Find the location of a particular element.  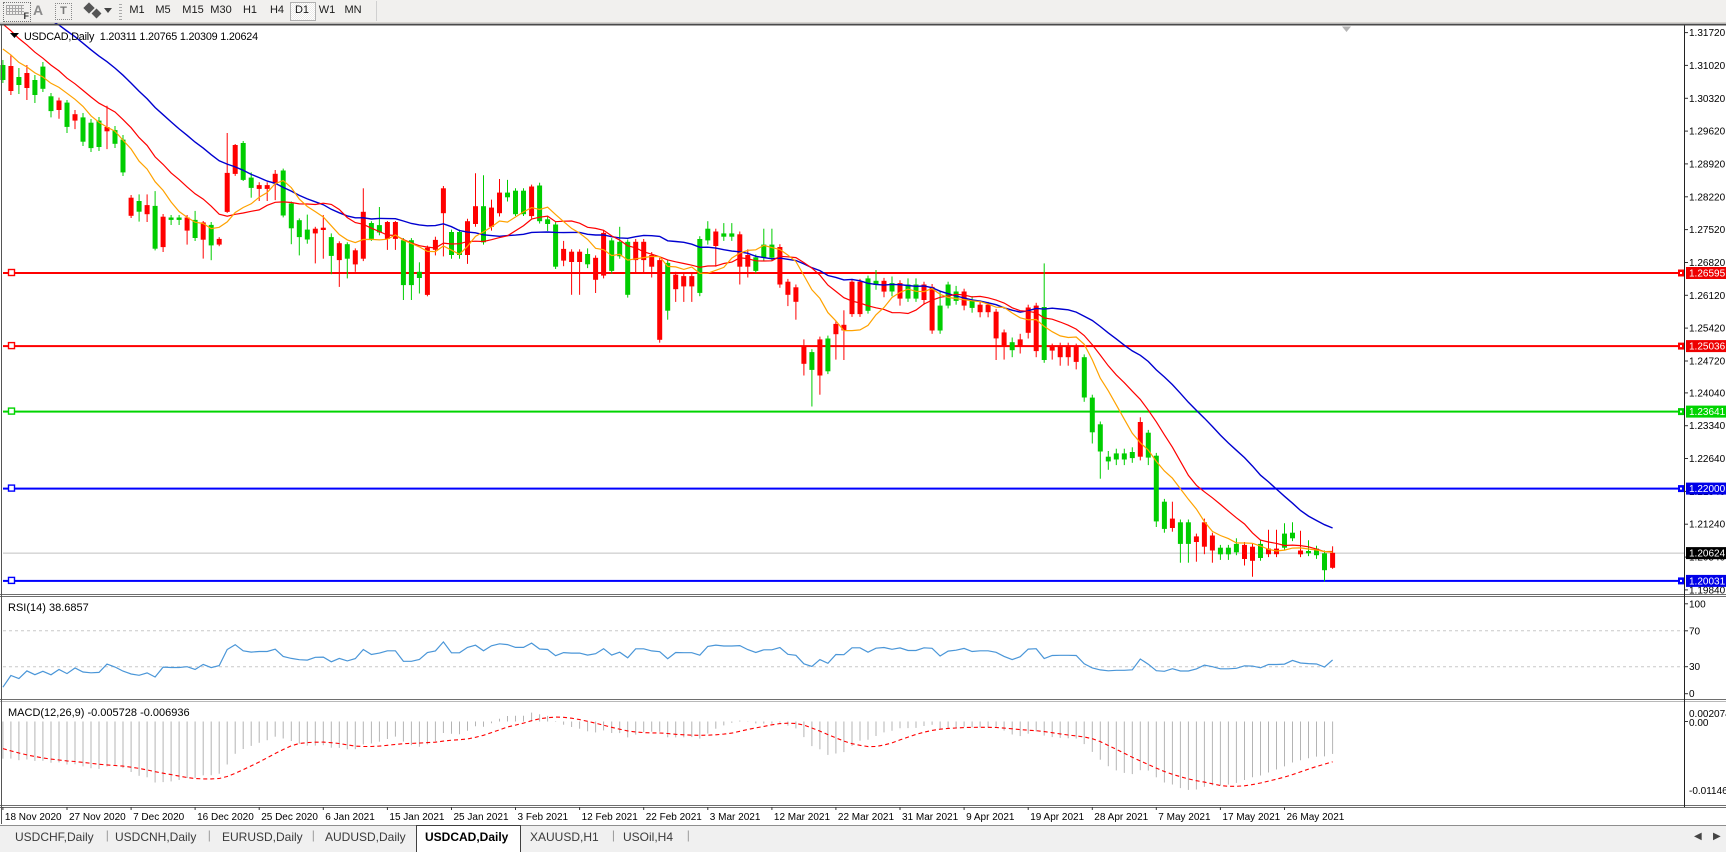

svg-text: 1.22000 is located at coordinates (1707, 489).